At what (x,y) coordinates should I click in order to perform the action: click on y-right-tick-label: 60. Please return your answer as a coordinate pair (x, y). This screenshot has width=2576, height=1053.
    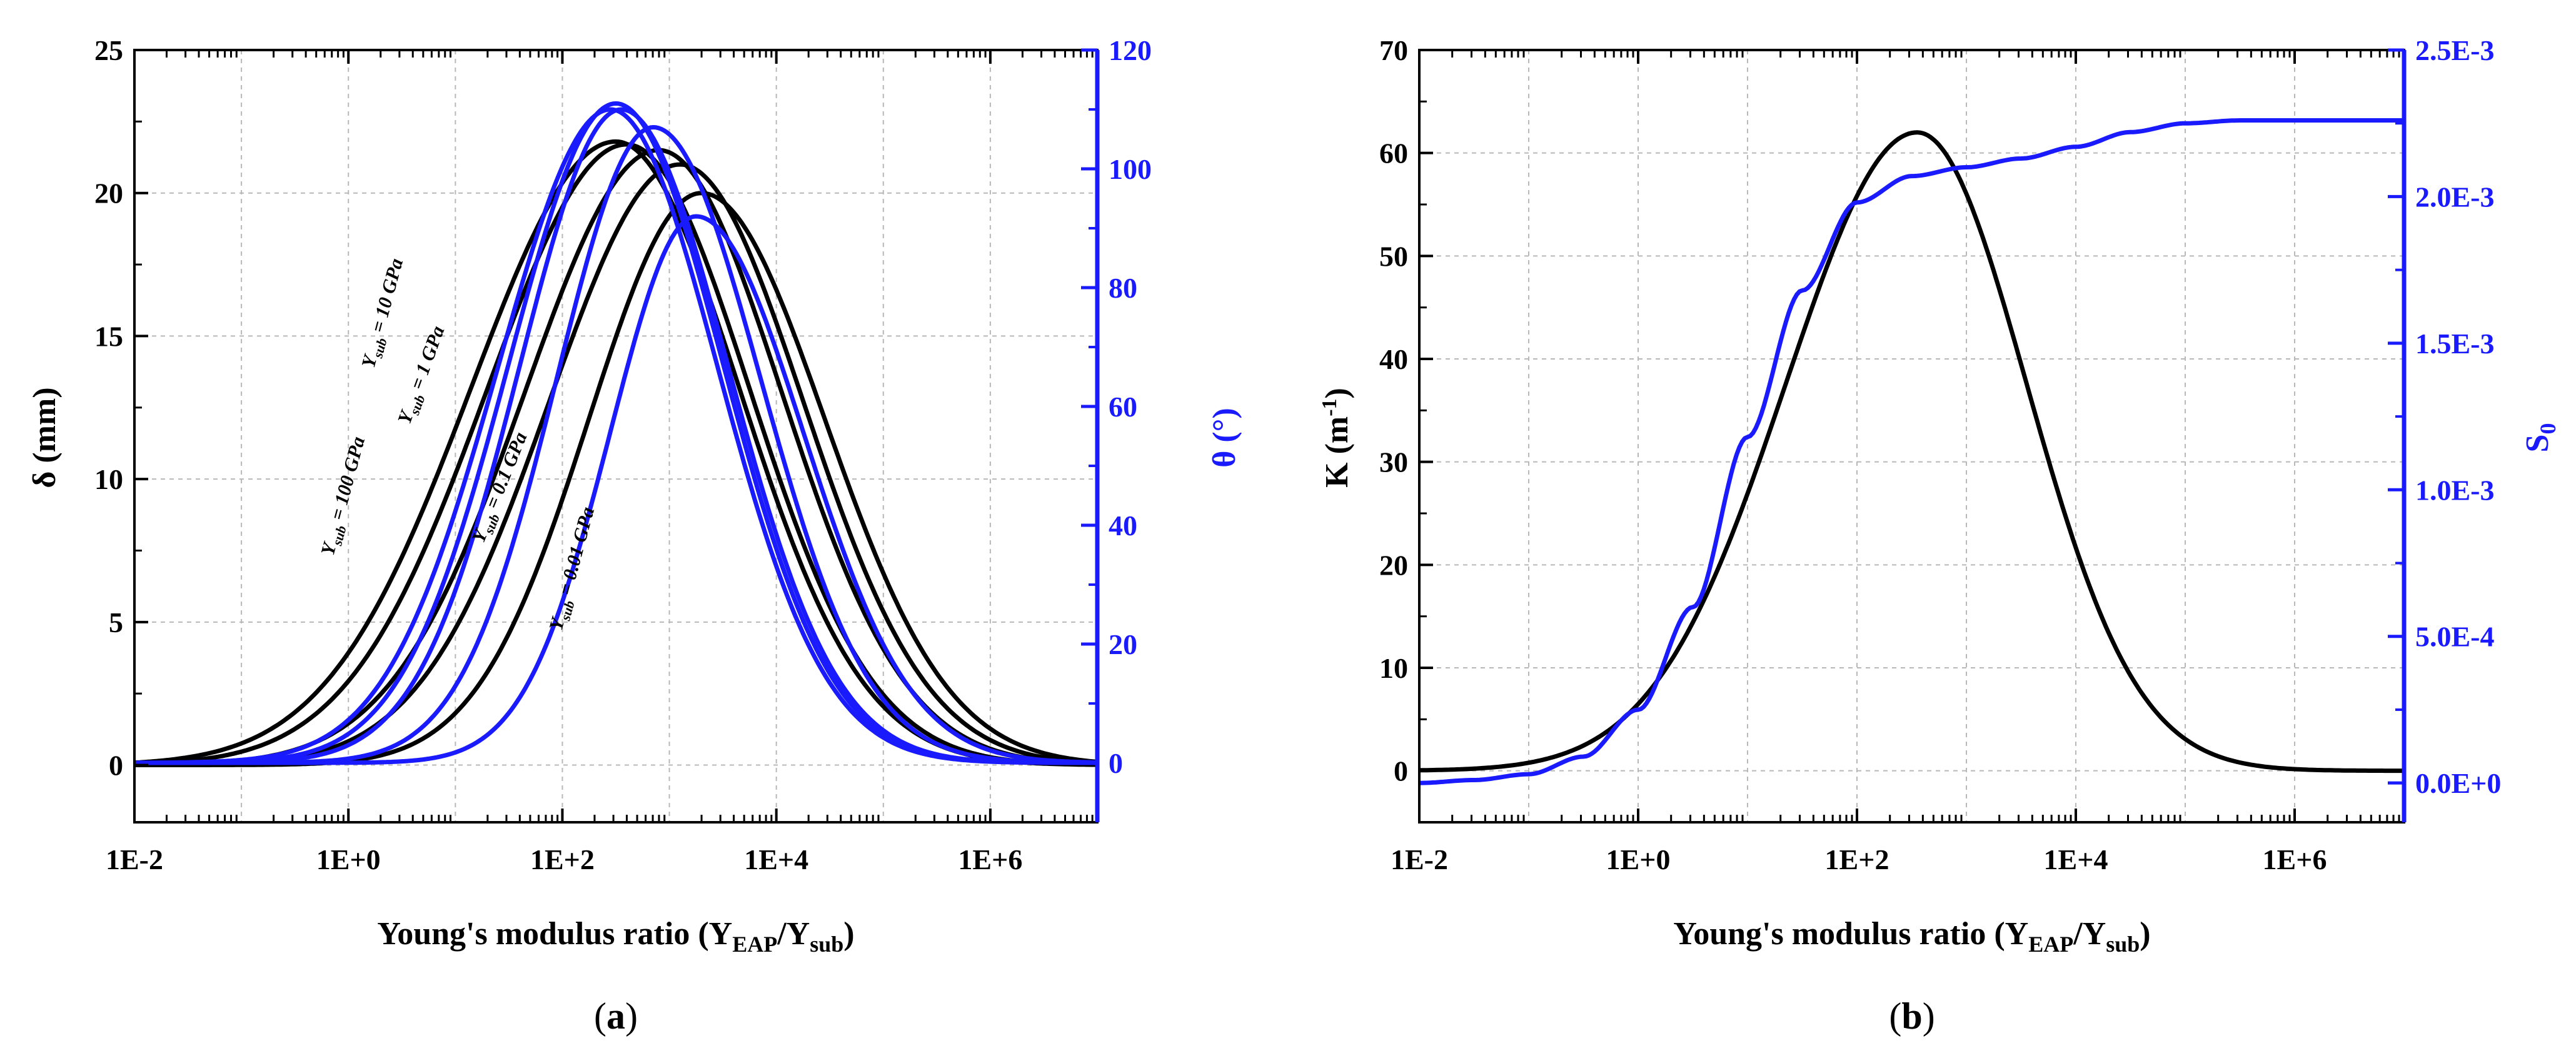
    Looking at the image, I should click on (1123, 407).